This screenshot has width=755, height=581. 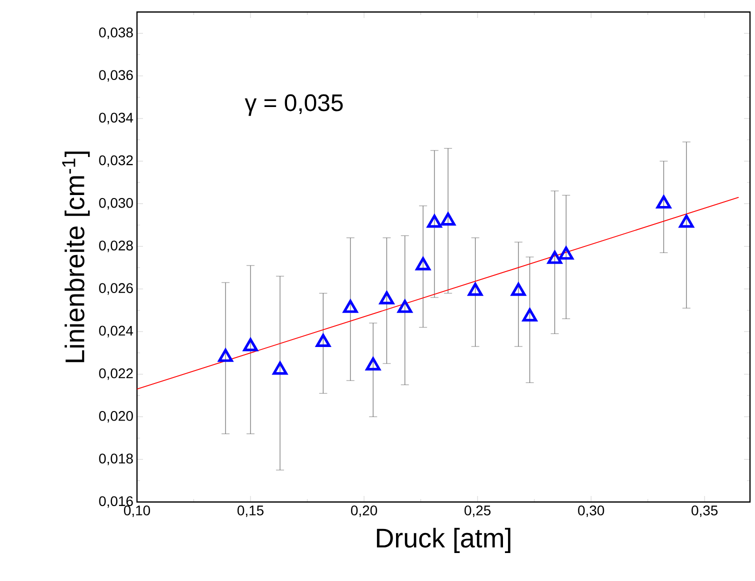 I want to click on x-tick-label: 0,10, so click(x=137, y=512).